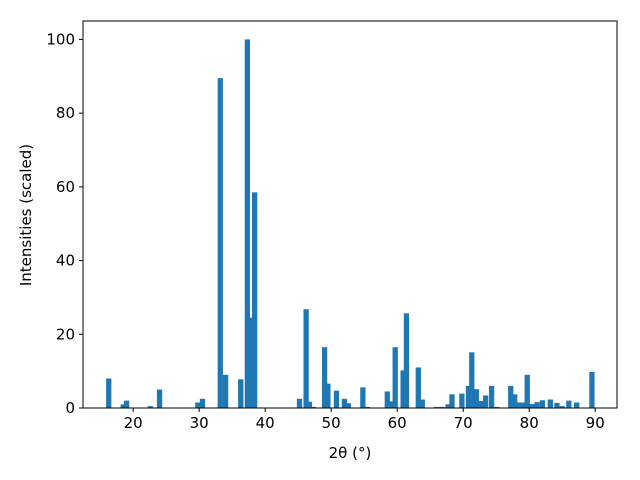  I want to click on x-tick-label: 60, so click(397, 423).